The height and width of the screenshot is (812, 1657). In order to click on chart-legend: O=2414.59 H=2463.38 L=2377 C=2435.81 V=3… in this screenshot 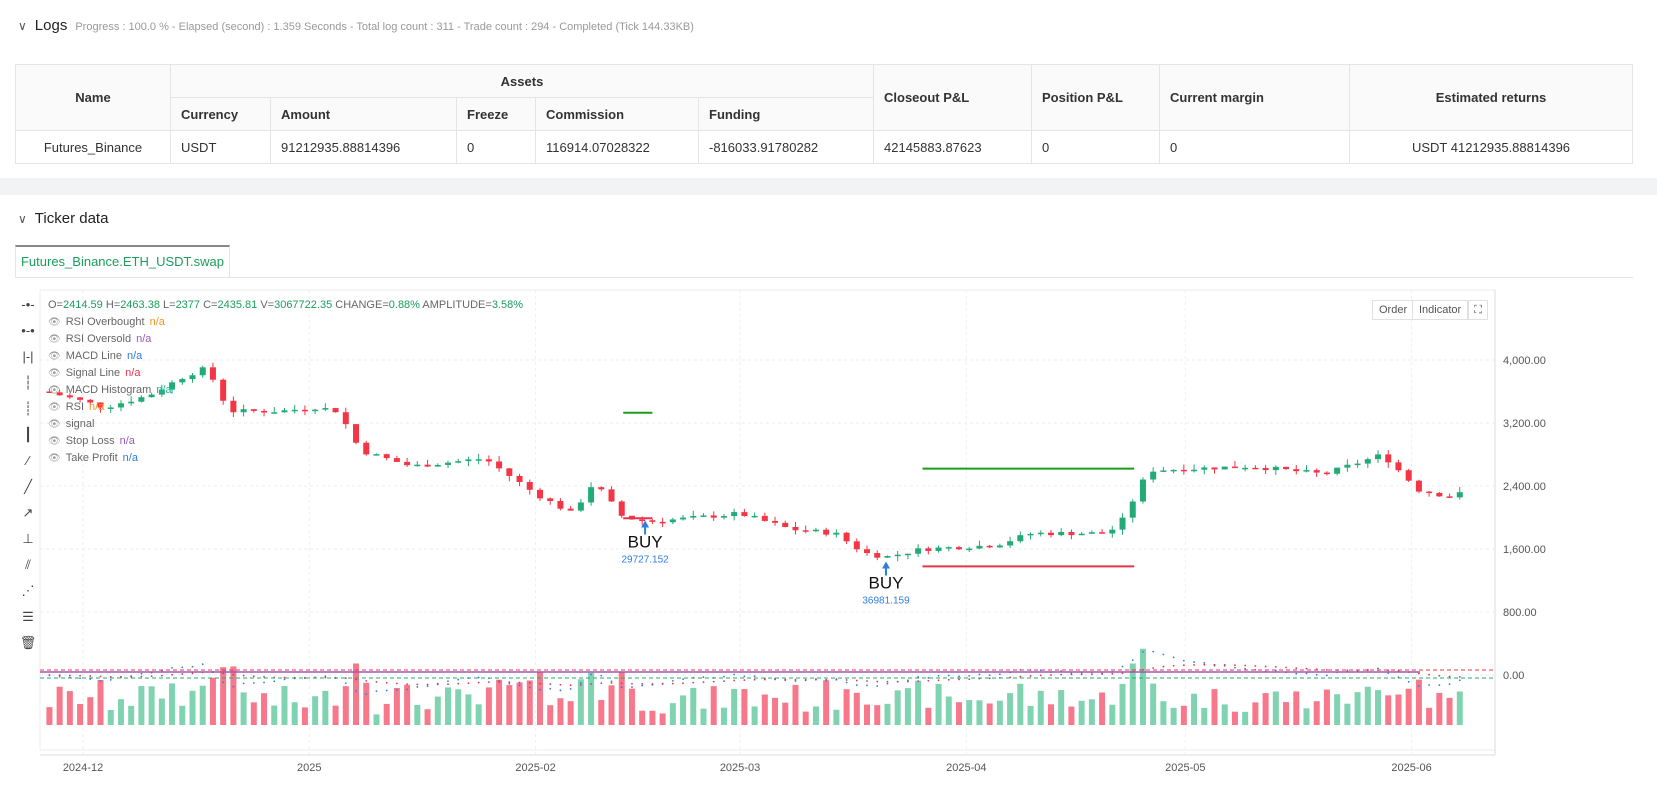, I will do `click(285, 382)`.